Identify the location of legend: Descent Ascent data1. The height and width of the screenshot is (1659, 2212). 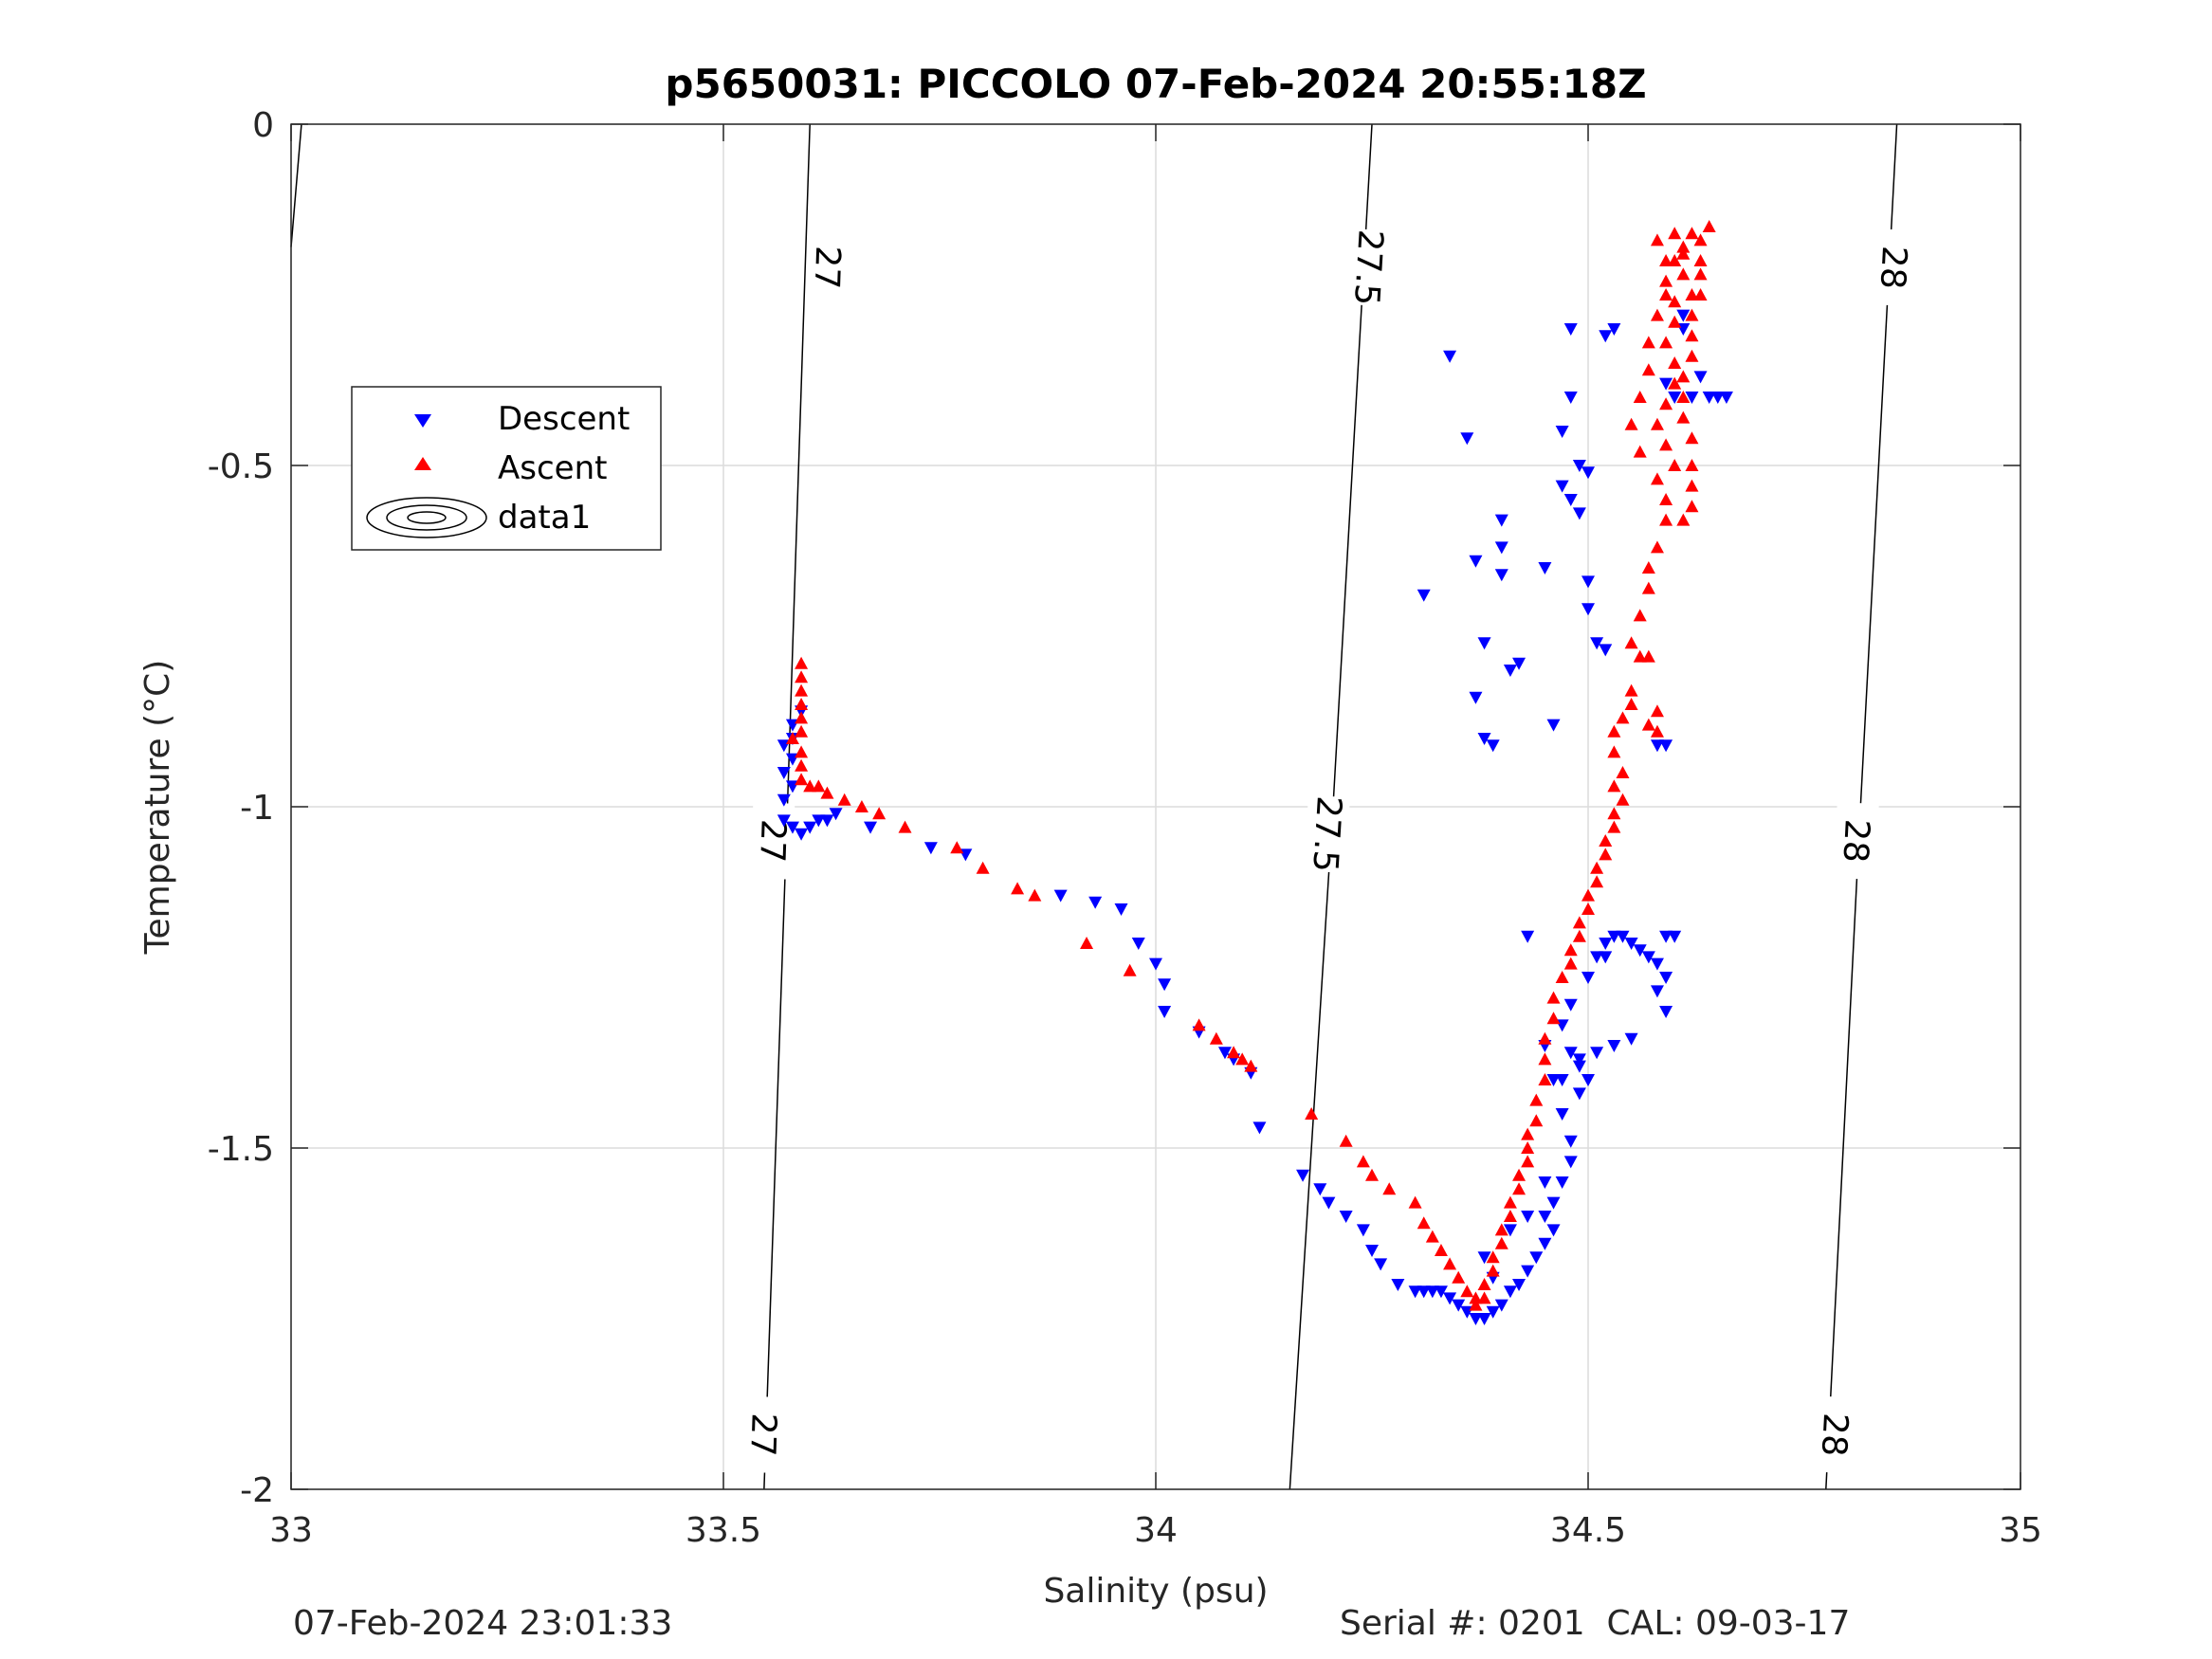
(506, 468).